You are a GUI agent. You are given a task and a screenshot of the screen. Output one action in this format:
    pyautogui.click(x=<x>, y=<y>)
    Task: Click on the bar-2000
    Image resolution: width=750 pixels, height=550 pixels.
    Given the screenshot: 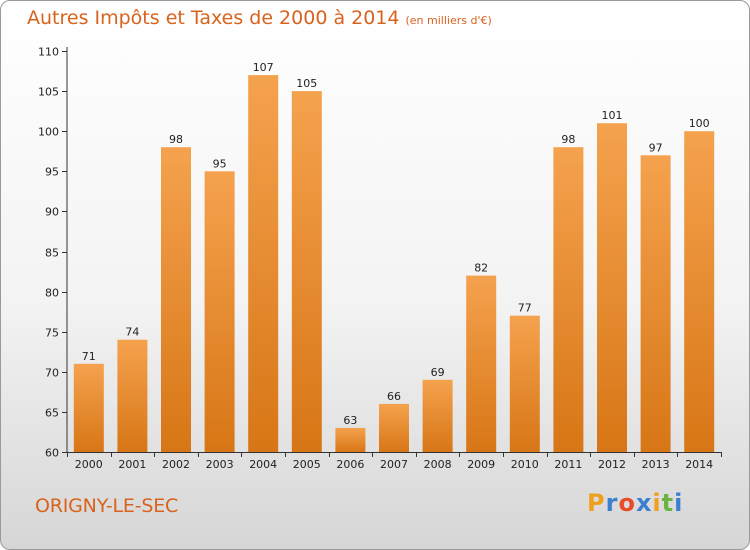 What is the action you would take?
    pyautogui.click(x=88, y=407)
    